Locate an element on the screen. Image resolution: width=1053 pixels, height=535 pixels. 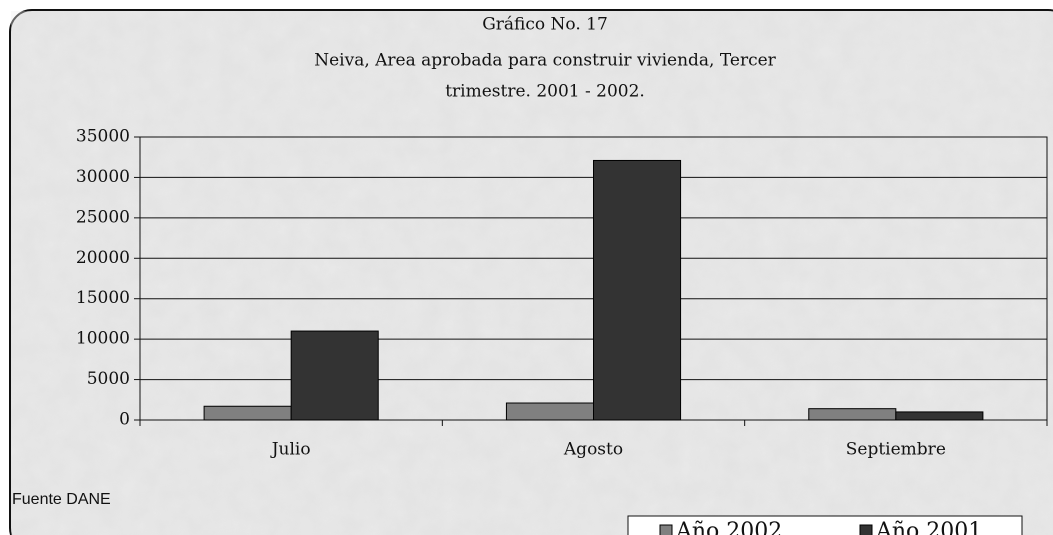
y-tick-label: 15000 is located at coordinates (103, 298).